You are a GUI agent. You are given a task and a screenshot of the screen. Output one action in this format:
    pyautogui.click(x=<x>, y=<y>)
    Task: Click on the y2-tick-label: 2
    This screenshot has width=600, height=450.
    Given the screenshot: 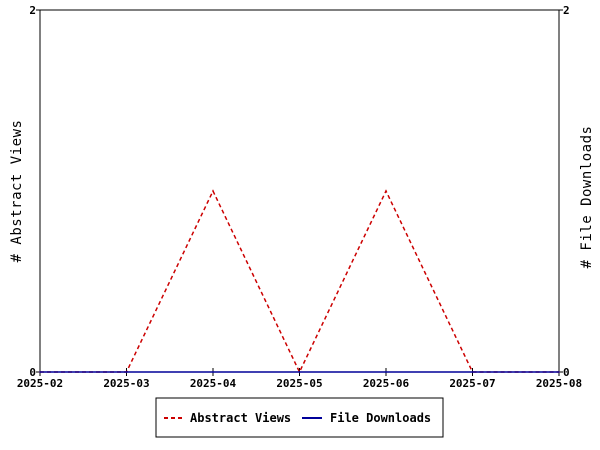 What is the action you would take?
    pyautogui.click(x=566, y=10)
    